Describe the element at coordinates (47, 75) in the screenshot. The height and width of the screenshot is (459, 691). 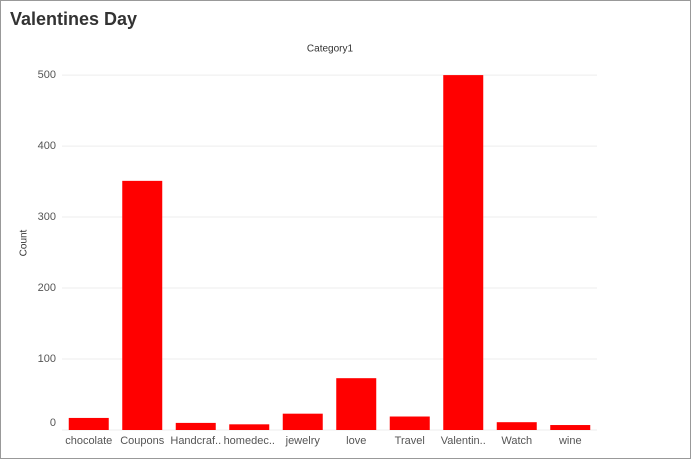
I see `y-tick-label: 500` at that location.